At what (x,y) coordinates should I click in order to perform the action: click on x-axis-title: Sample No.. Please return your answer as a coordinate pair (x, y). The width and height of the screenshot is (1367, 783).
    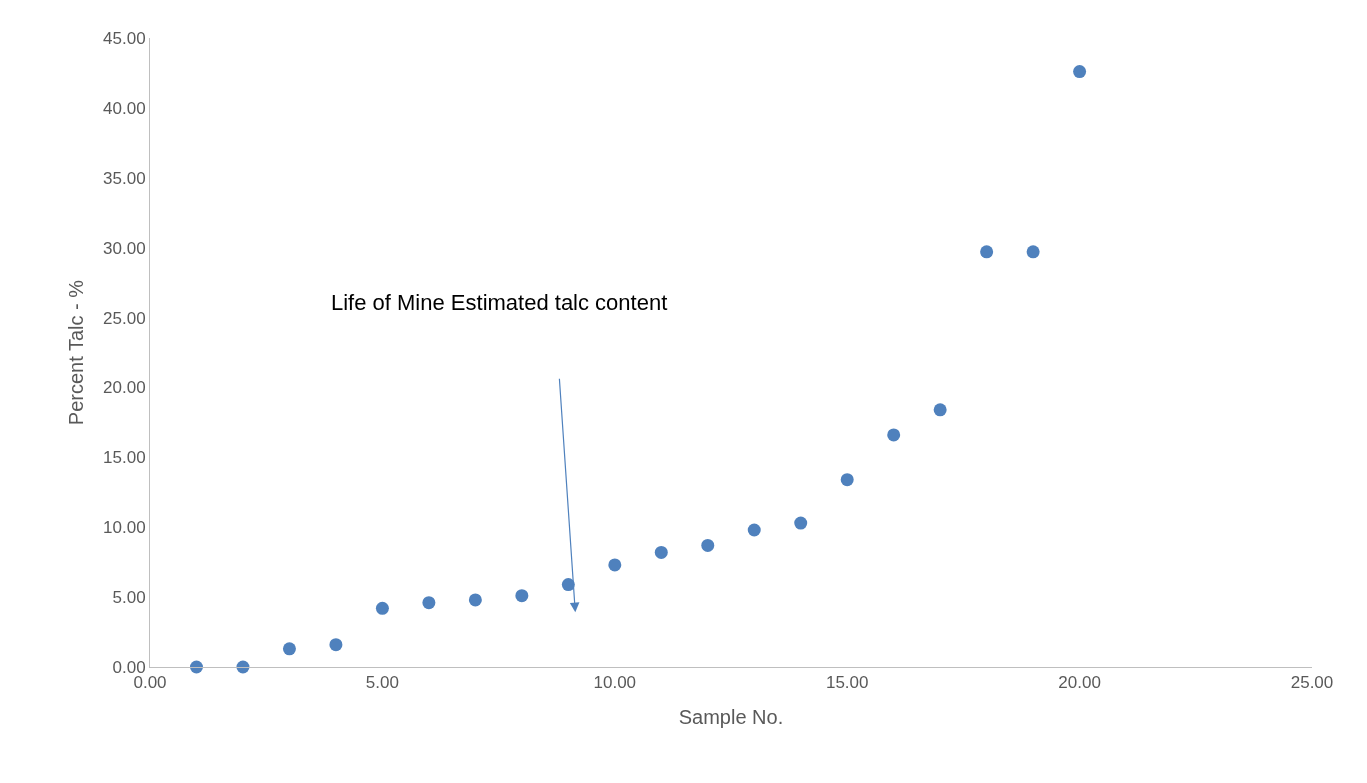
    Looking at the image, I should click on (731, 716).